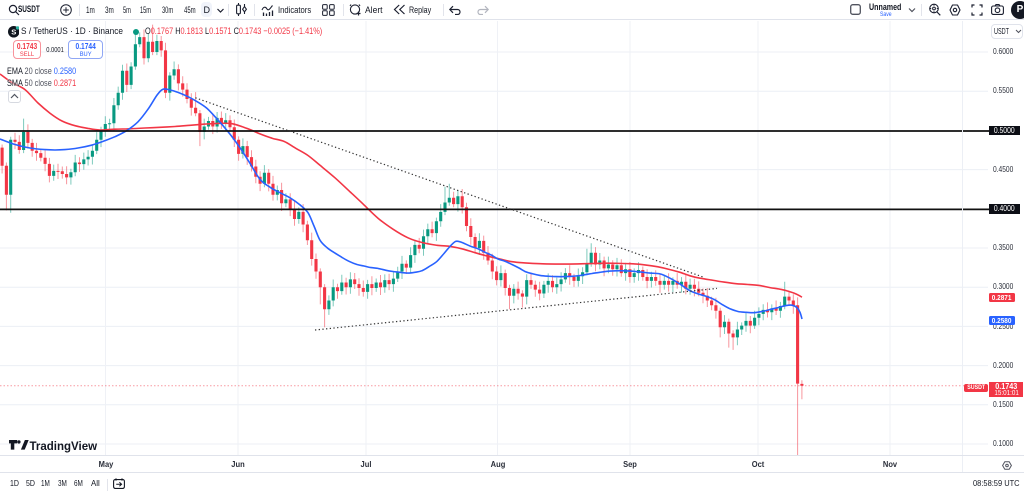 This screenshot has height=494, width=1024. What do you see at coordinates (13, 31) in the screenshot?
I see `svg-text: S` at bounding box center [13, 31].